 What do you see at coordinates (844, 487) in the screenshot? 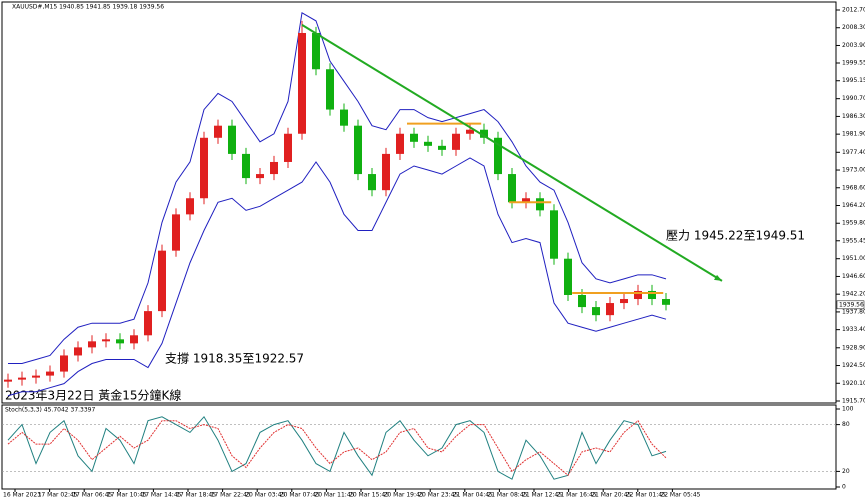
I see `stoch-tick-label: 0` at bounding box center [844, 487].